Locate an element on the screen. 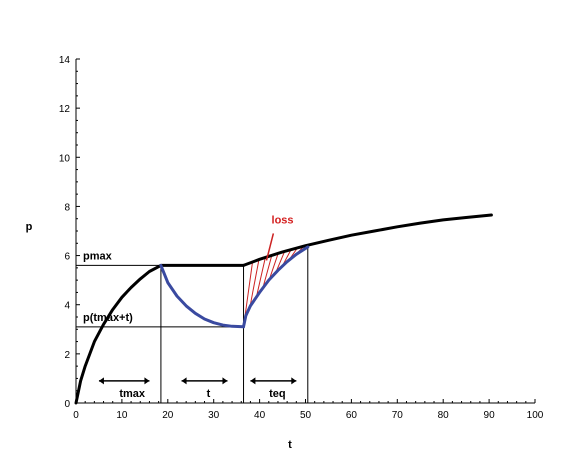 The height and width of the screenshot is (461, 582). x-tick-label: 50 is located at coordinates (306, 415).